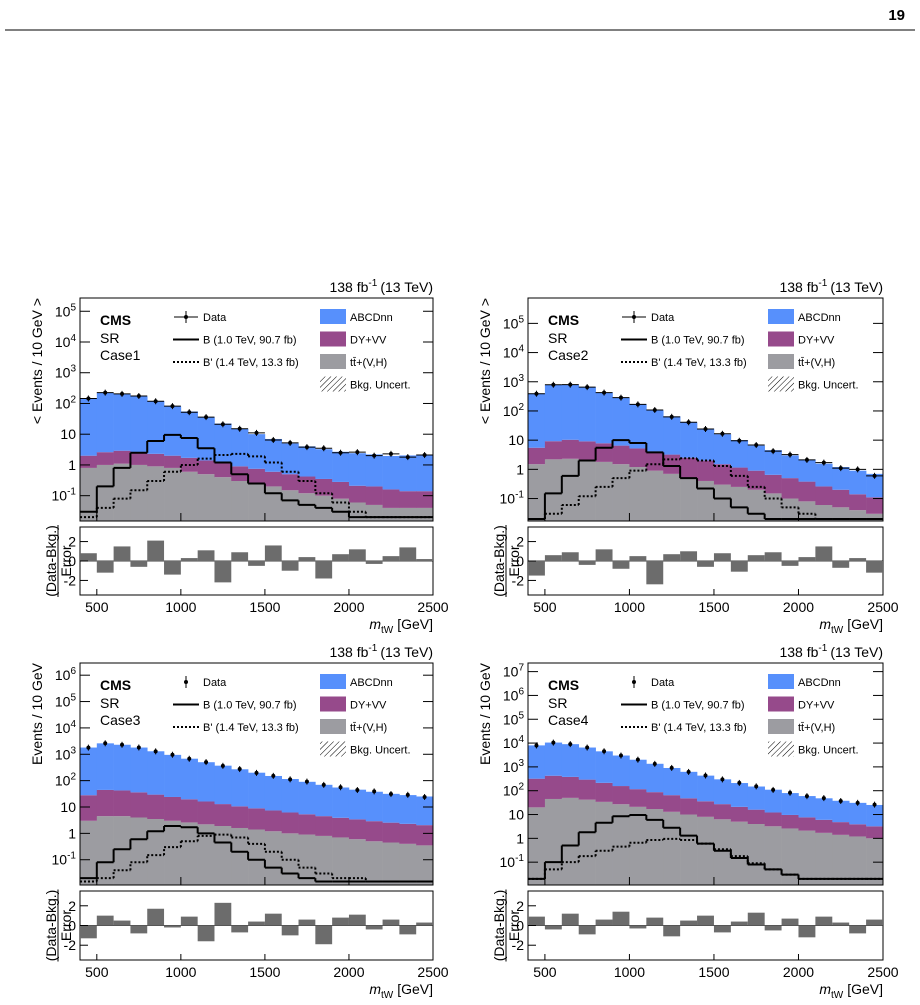 The height and width of the screenshot is (1005, 920). I want to click on x-tick-label: 1000, so click(629, 972).